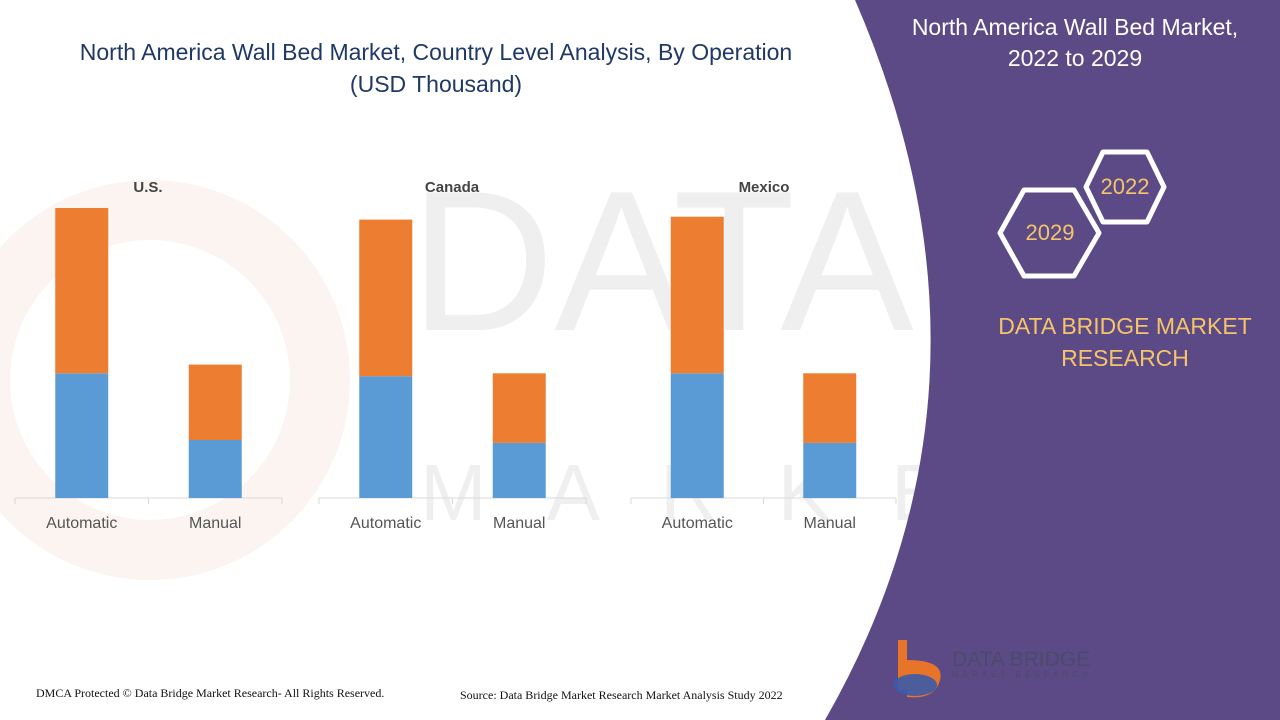 This screenshot has width=1280, height=720. Describe the element at coordinates (1125, 358) in the screenshot. I see `brand-line2: RESEARCH` at that location.